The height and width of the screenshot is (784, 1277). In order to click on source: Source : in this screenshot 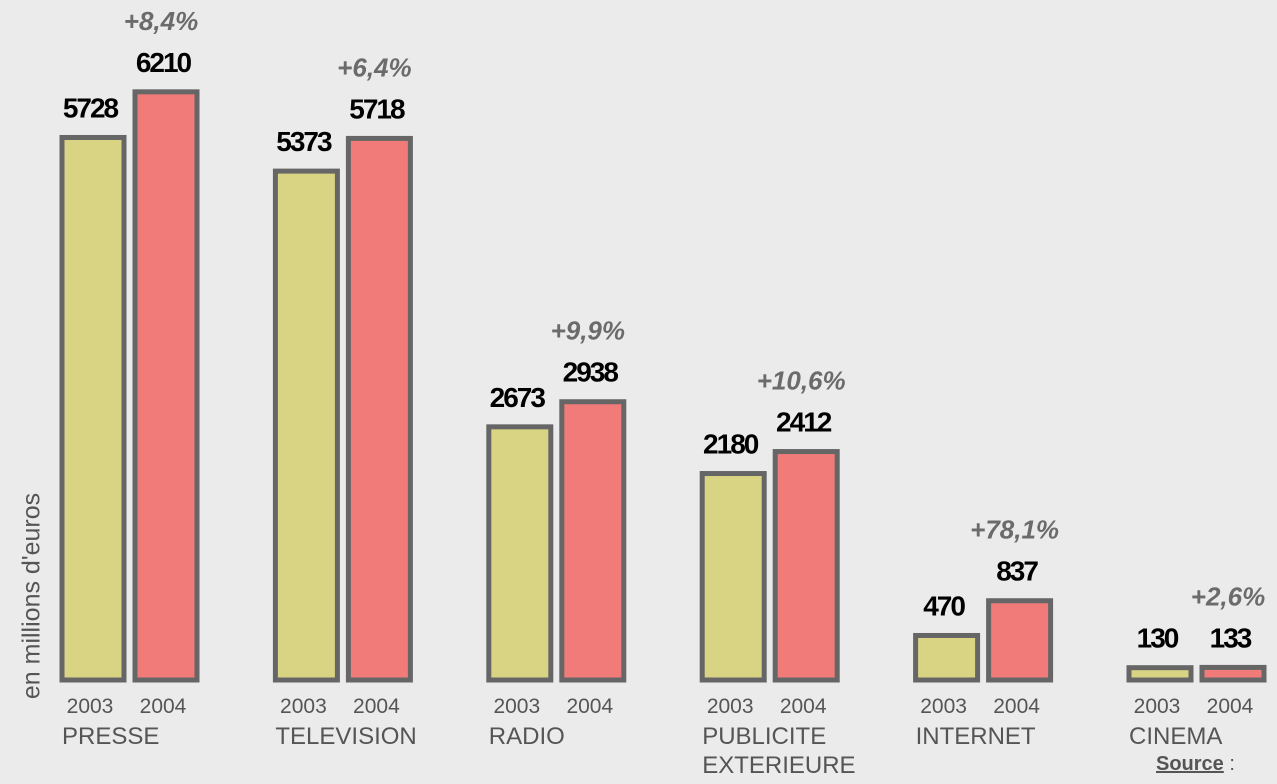, I will do `click(1195, 764)`.